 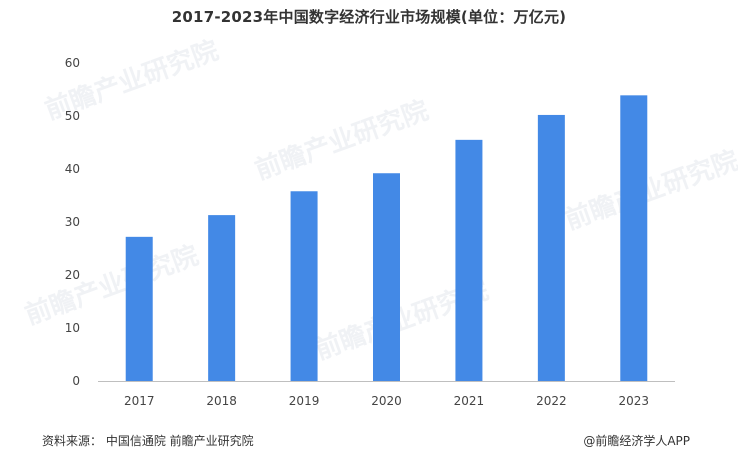 What do you see at coordinates (634, 401) in the screenshot?
I see `x-tick-label: 2023` at bounding box center [634, 401].